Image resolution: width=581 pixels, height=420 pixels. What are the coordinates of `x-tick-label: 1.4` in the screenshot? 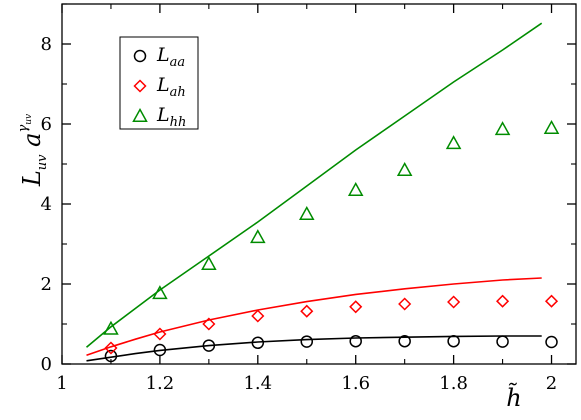 It's located at (257, 383).